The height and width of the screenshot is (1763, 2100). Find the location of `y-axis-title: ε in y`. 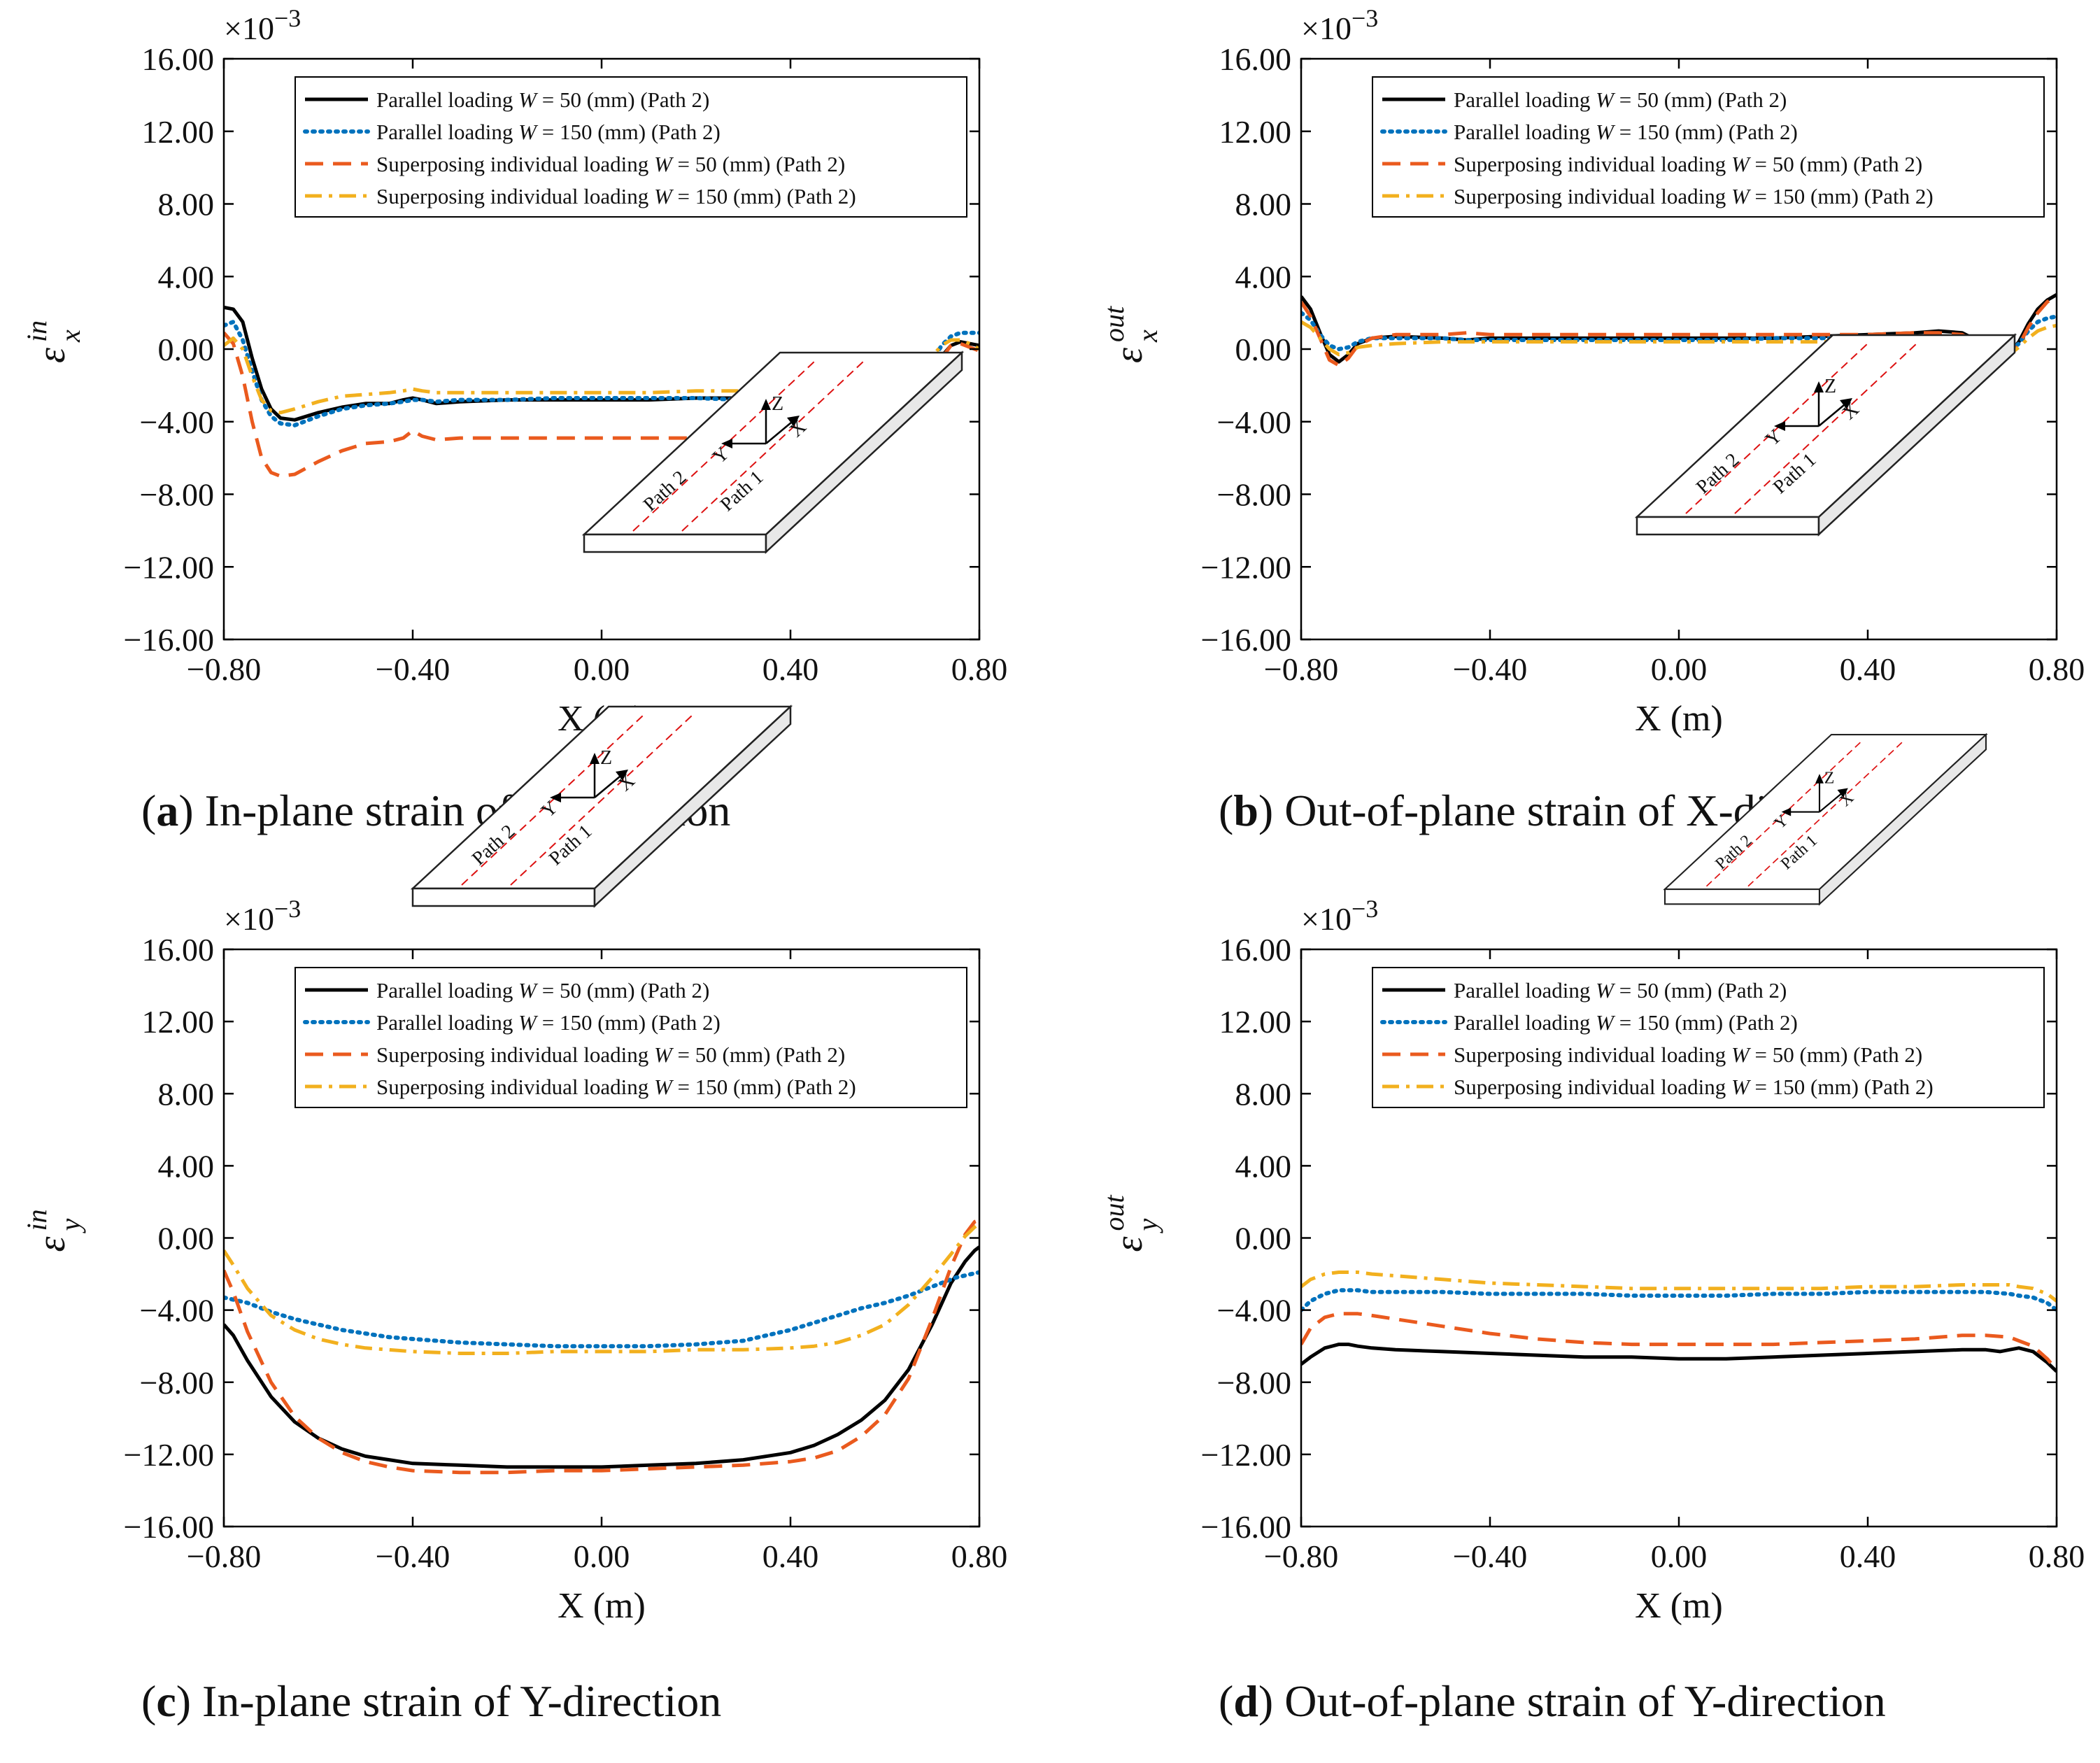

y-axis-title: ε in y is located at coordinates (53, 1230).